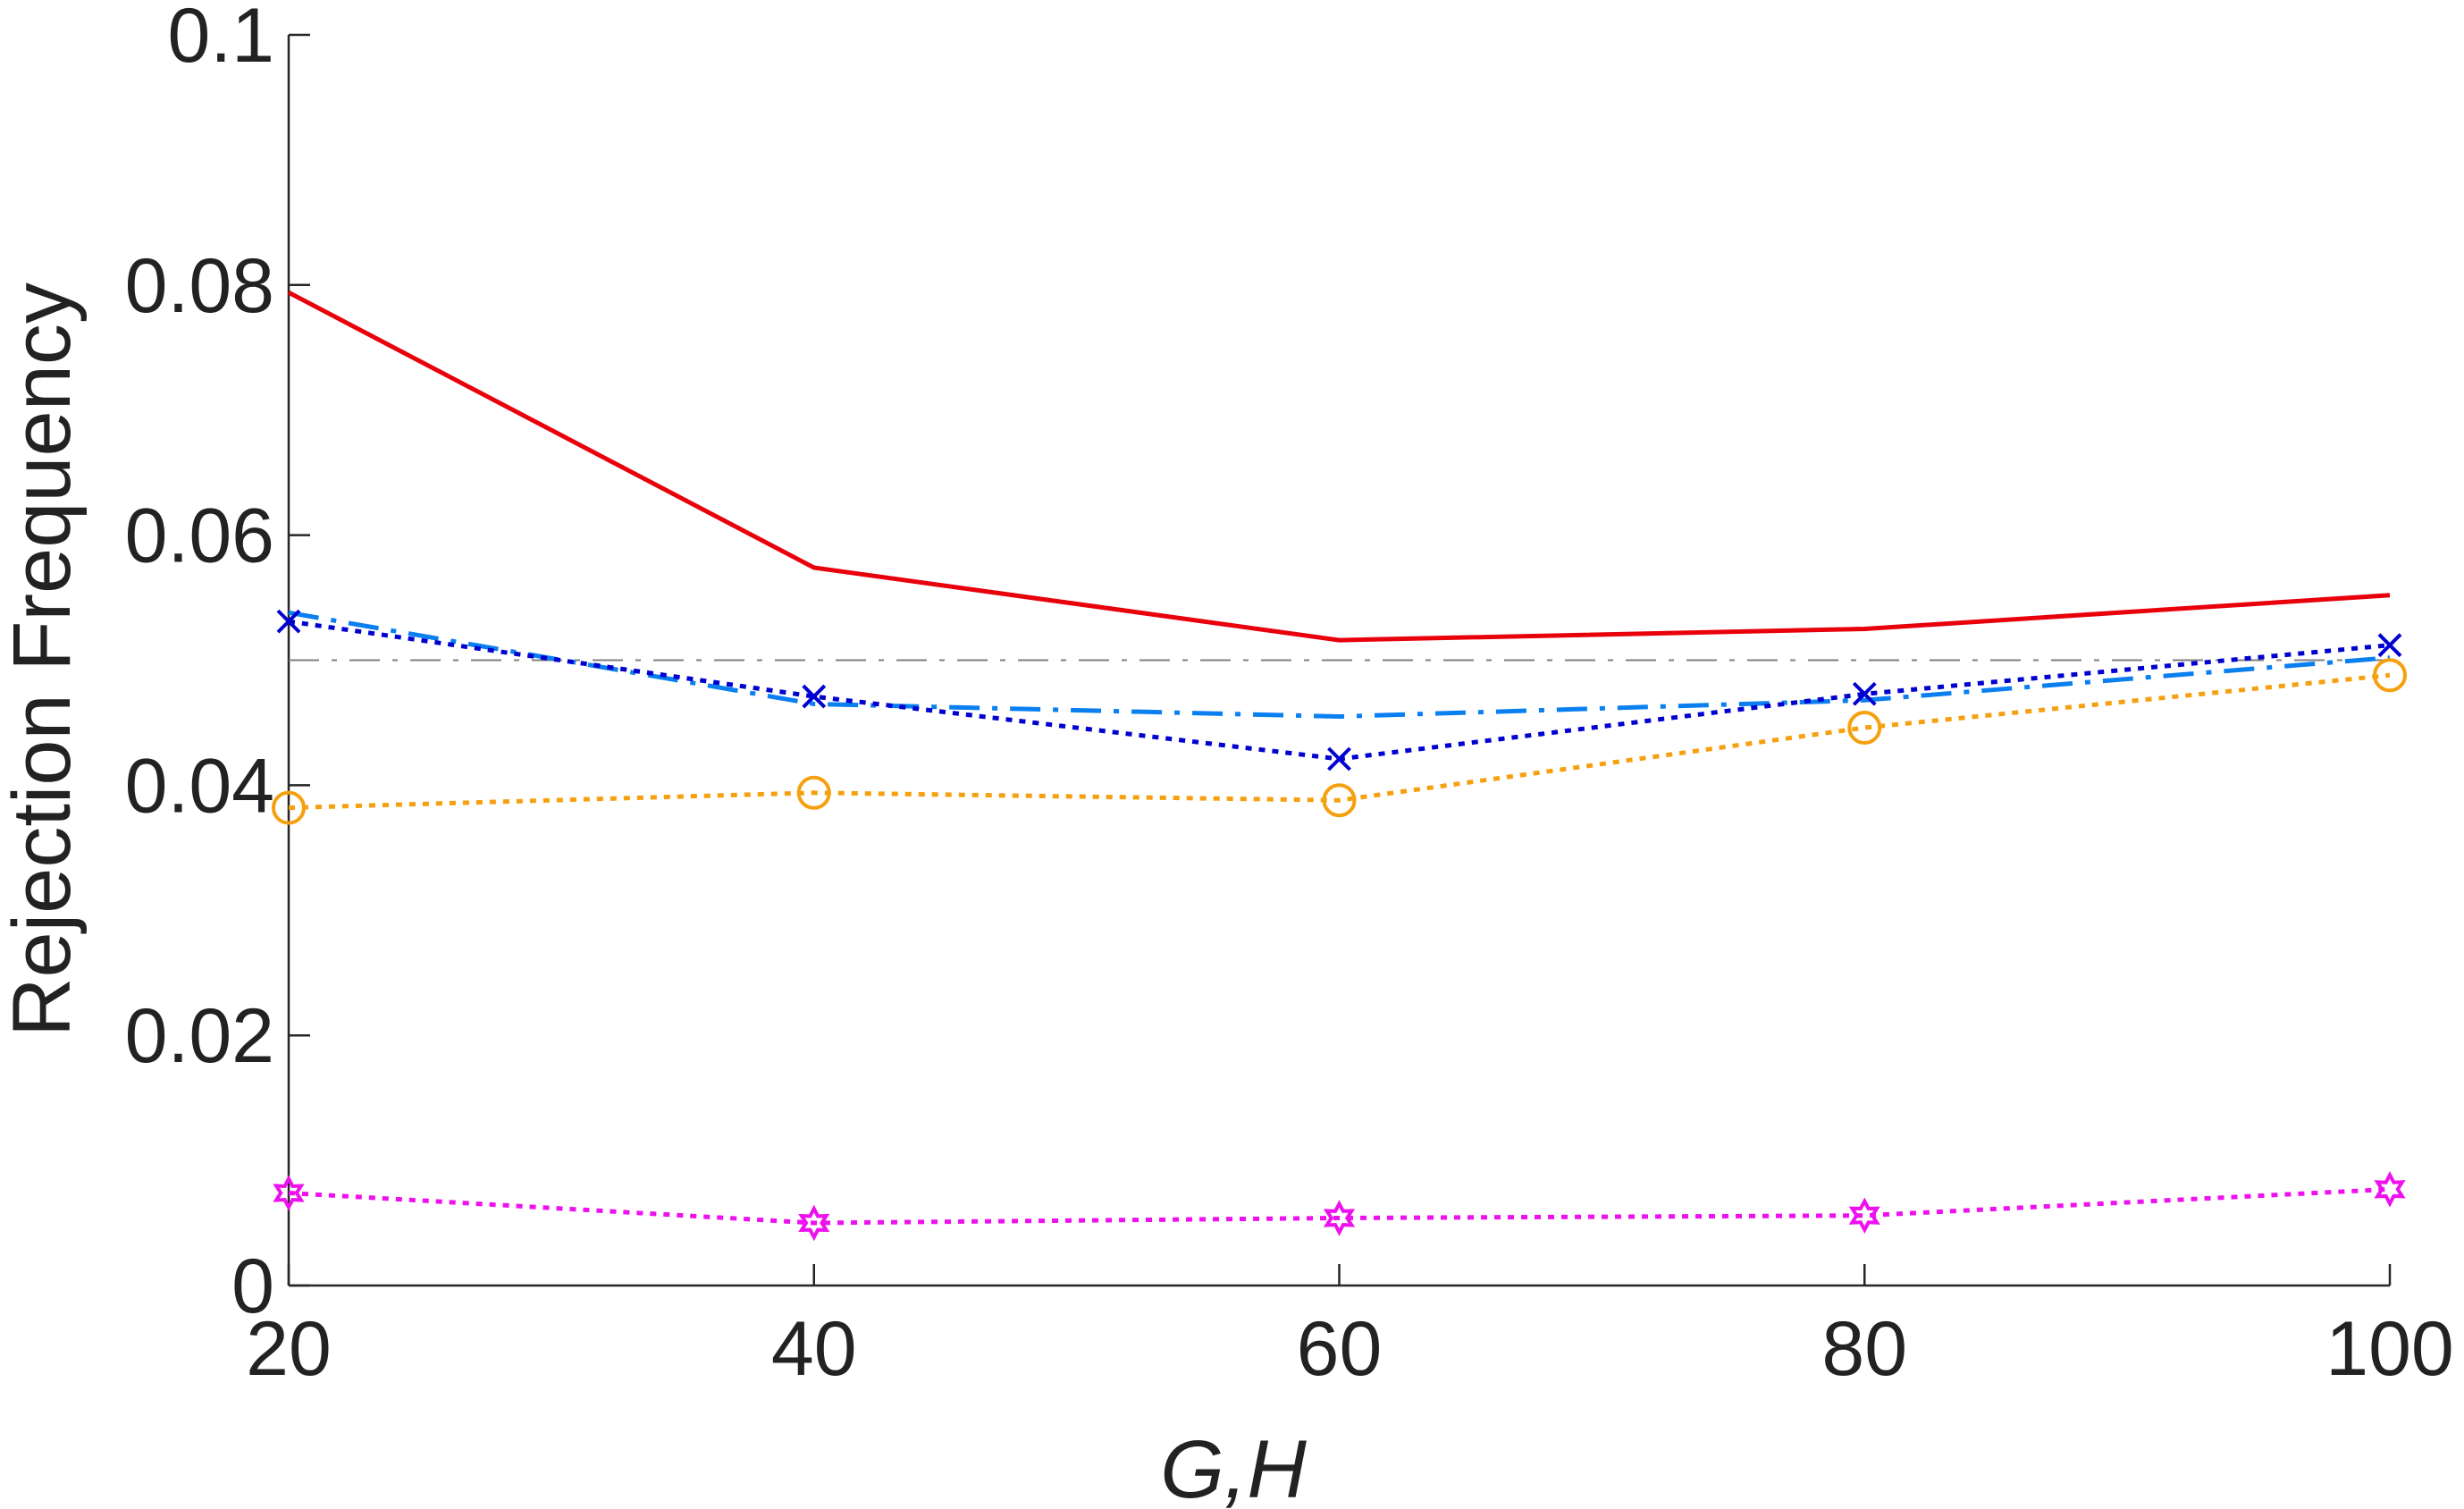  What do you see at coordinates (814, 1349) in the screenshot?
I see `x-tick-label: 40` at bounding box center [814, 1349].